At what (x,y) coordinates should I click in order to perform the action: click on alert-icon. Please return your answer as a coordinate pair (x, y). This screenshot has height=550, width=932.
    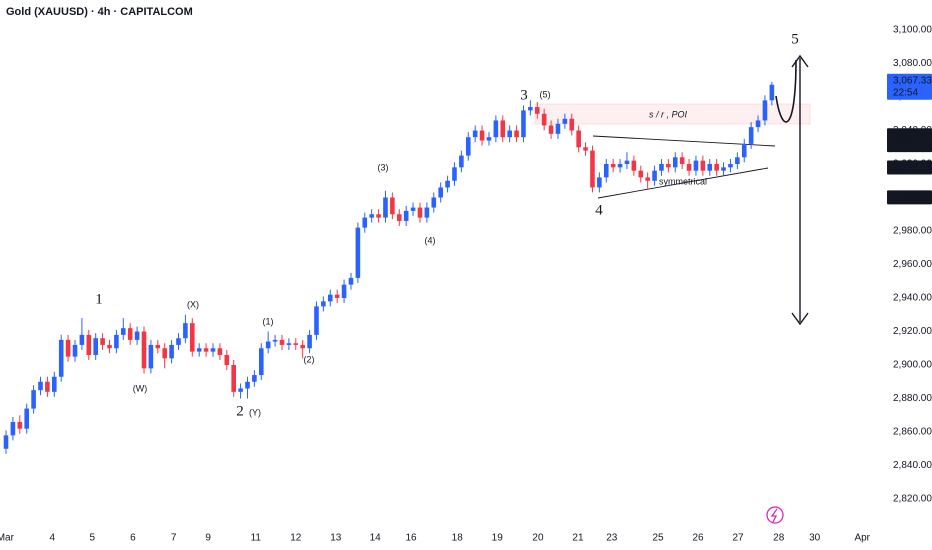
    Looking at the image, I should click on (775, 515).